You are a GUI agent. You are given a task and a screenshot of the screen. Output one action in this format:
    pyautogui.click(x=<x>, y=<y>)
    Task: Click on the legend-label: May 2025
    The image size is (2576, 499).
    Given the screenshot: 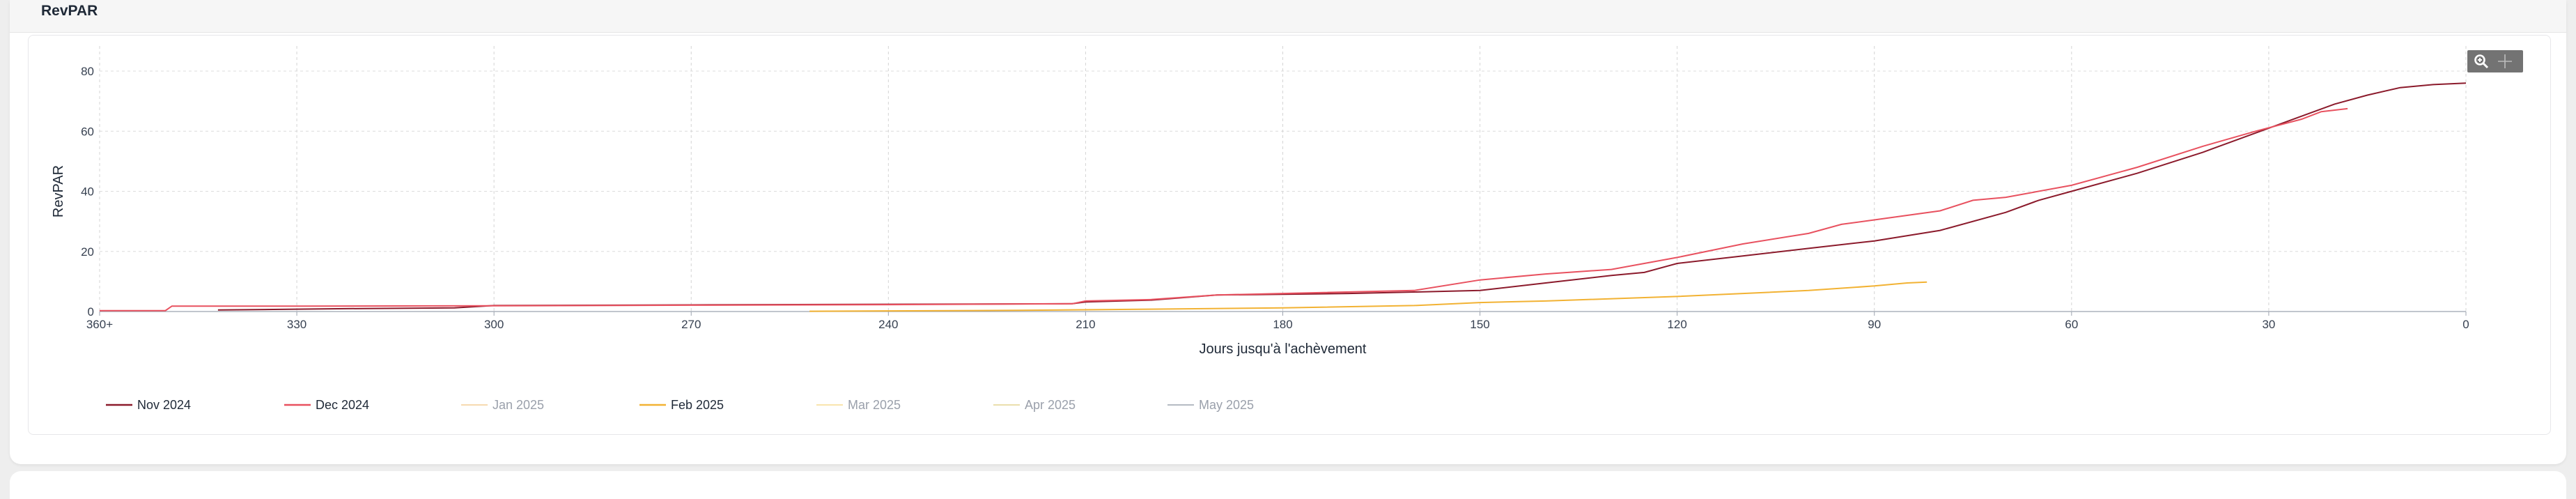 What is the action you would take?
    pyautogui.click(x=1226, y=405)
    